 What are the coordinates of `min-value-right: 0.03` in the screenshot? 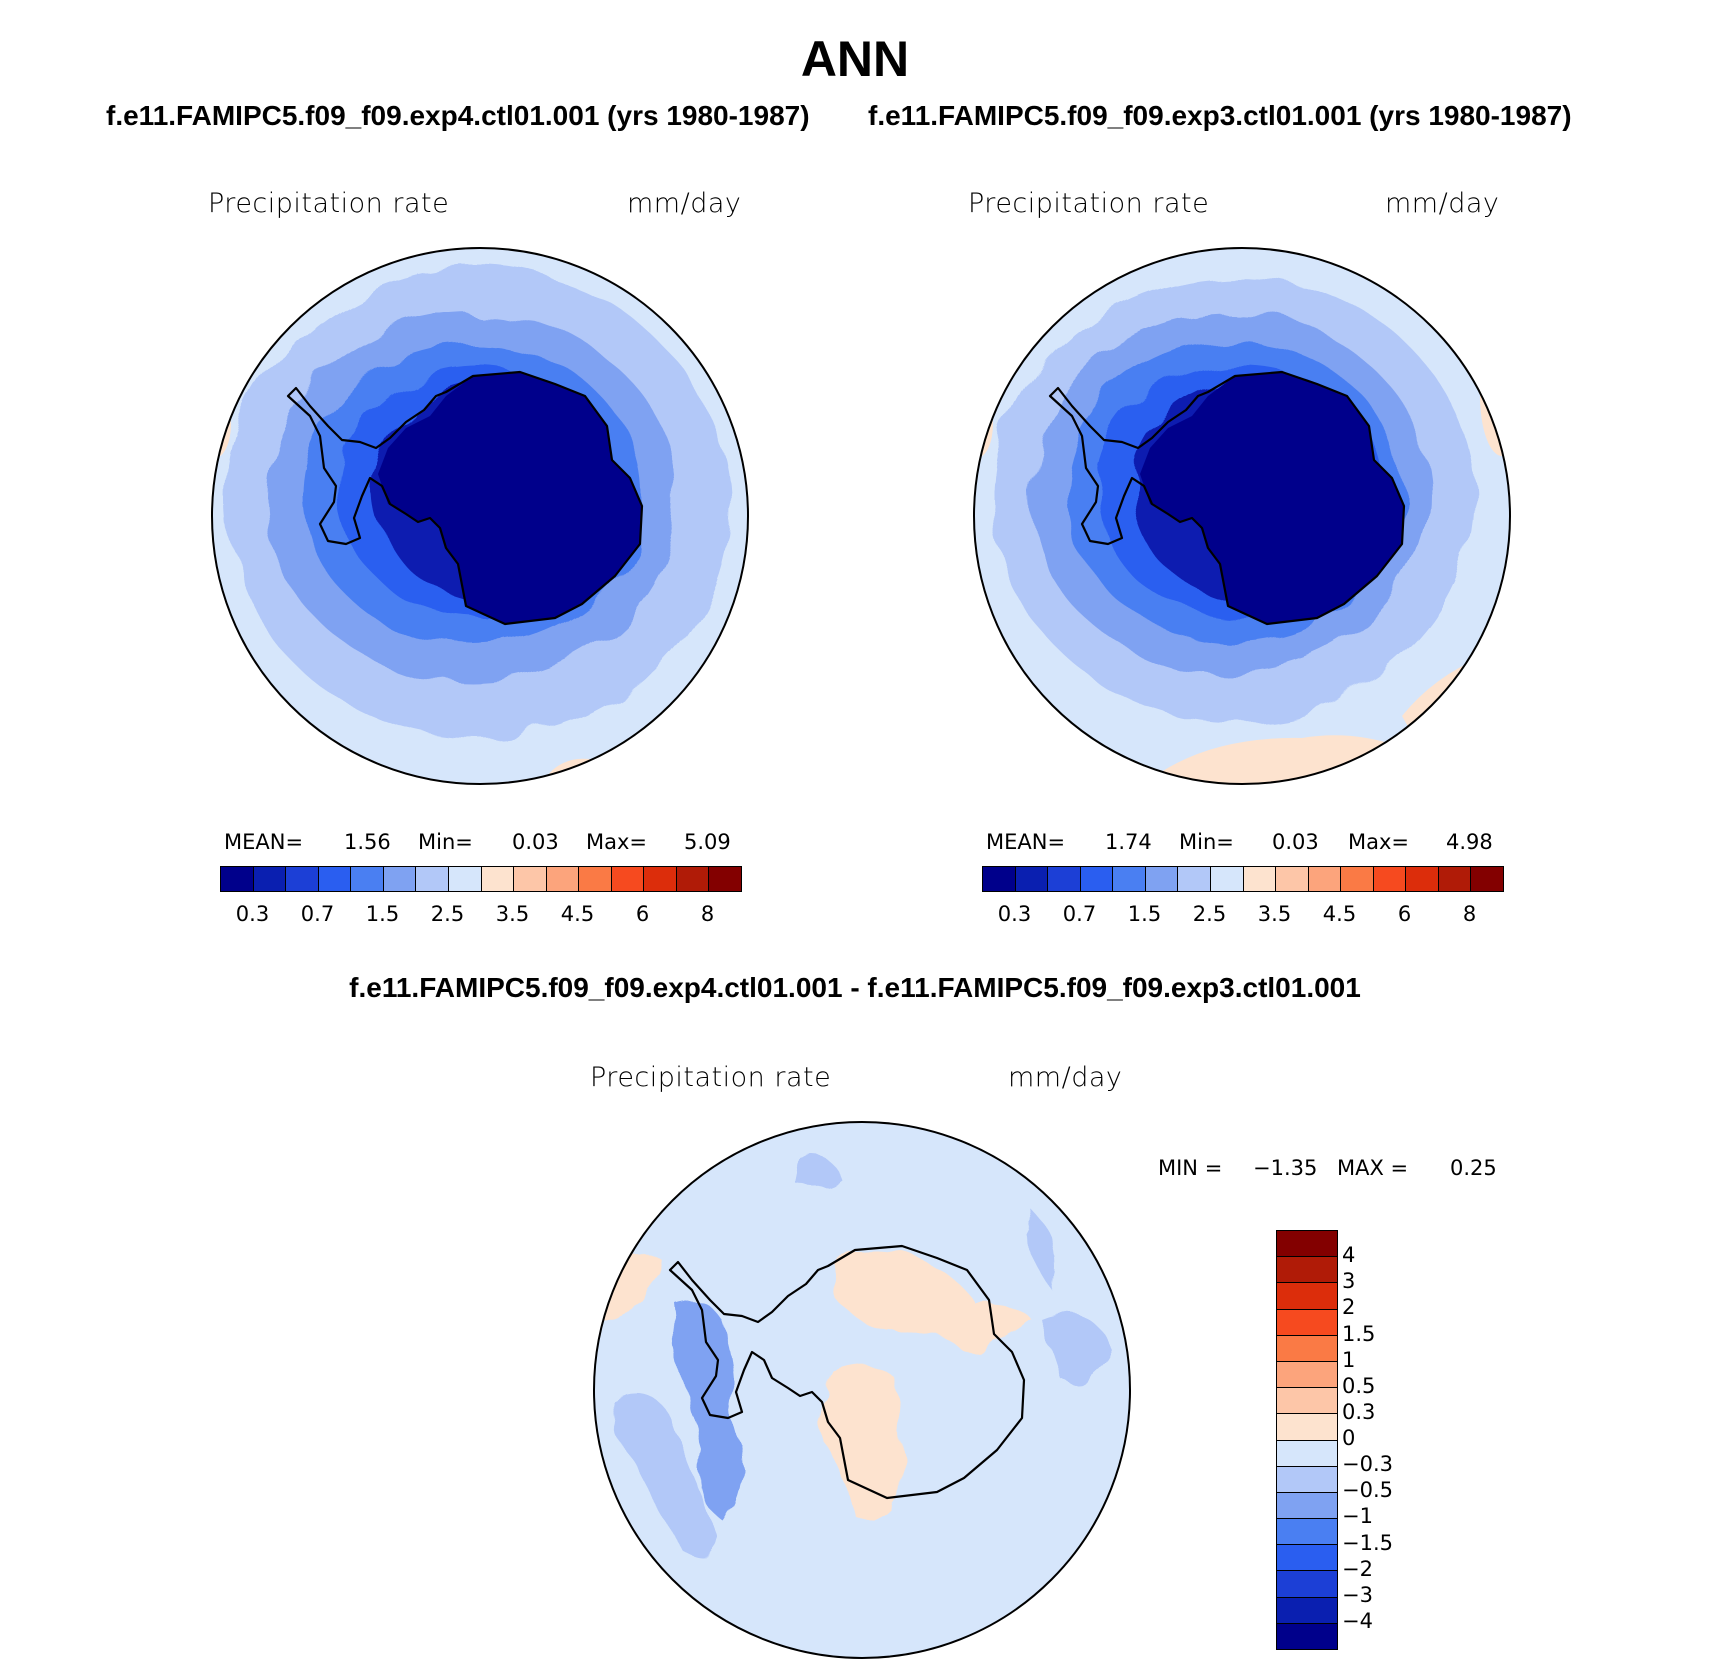 It's located at (1295, 842).